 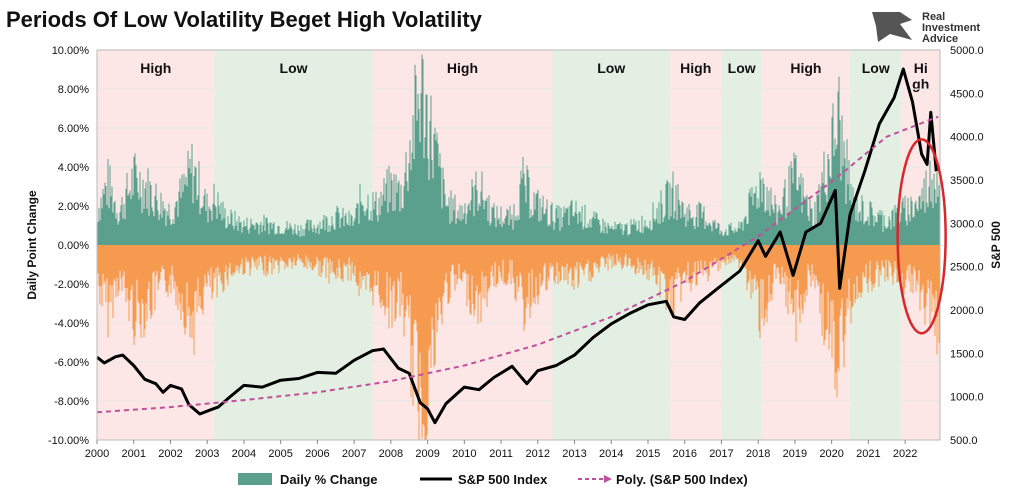 What do you see at coordinates (721, 454) in the screenshot?
I see `x-tick-17: 2017` at bounding box center [721, 454].